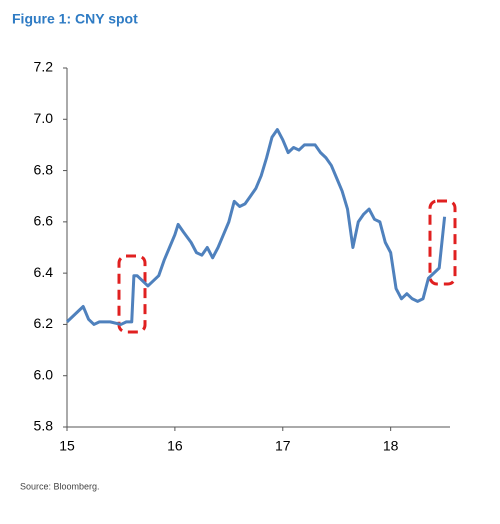  Describe the element at coordinates (175, 446) in the screenshot. I see `x-tick-label: 16` at that location.